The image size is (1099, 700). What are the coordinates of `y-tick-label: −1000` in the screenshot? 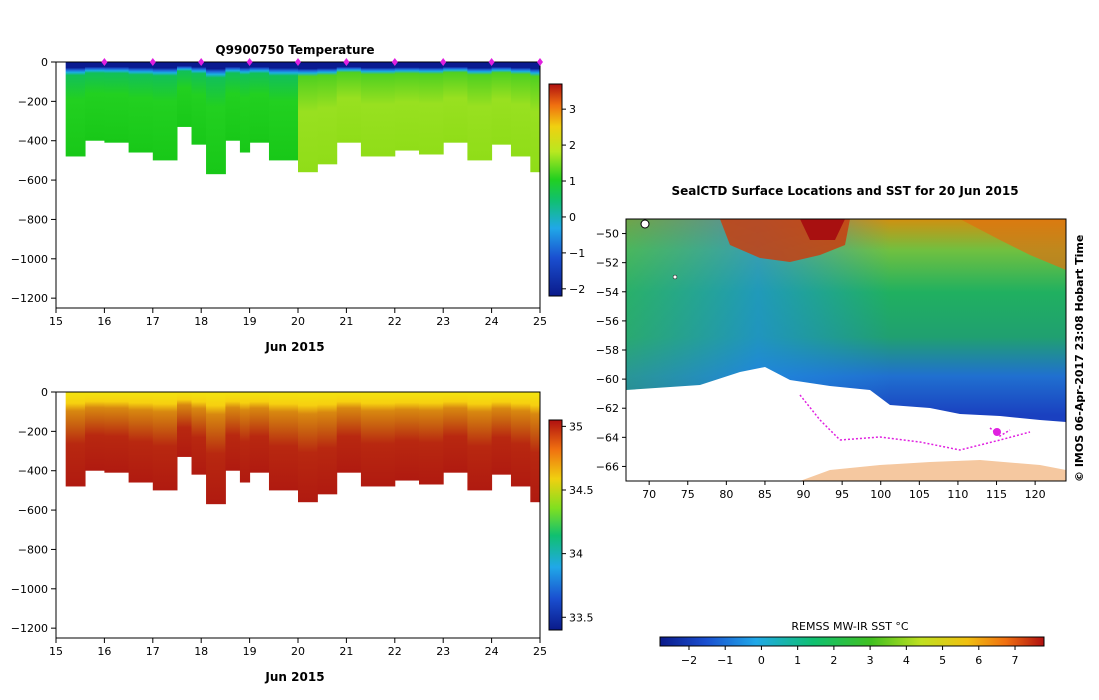 It's located at (29, 259).